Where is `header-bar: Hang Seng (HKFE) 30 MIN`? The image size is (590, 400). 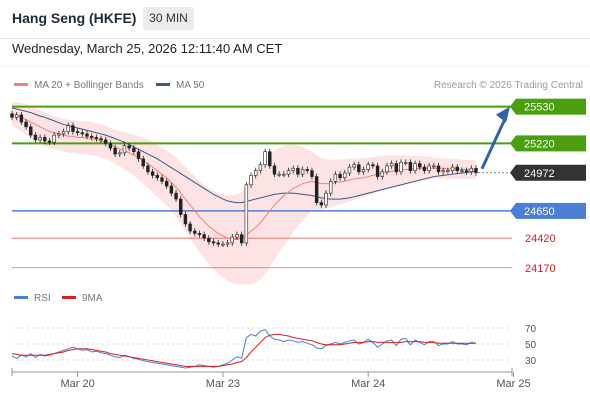
header-bar: Hang Seng (HKFE) 30 MIN is located at coordinates (295, 19).